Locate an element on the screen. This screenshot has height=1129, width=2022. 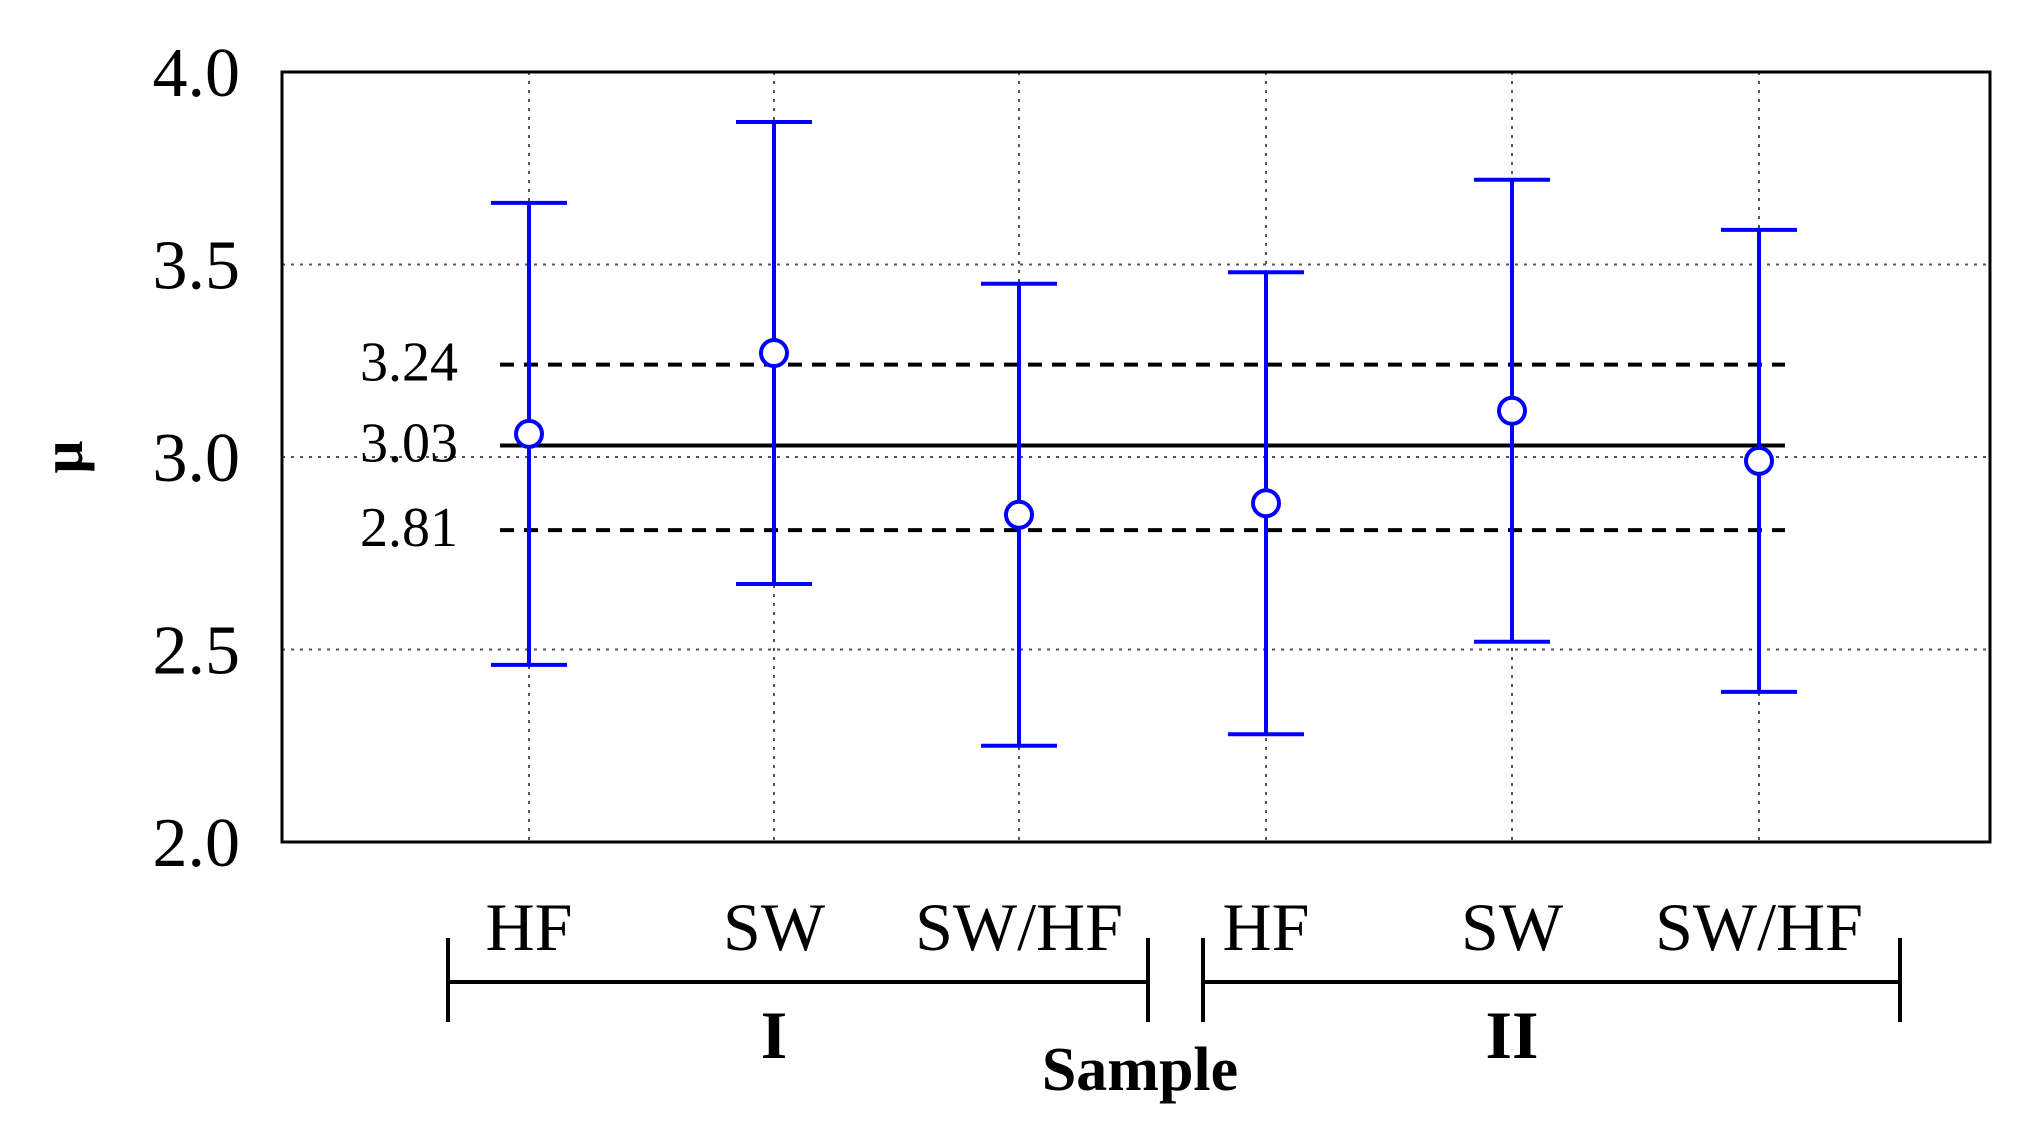
y-tick-labels: 2.0 2.5 3.0 3.5 4.0 is located at coordinates (197, 458).